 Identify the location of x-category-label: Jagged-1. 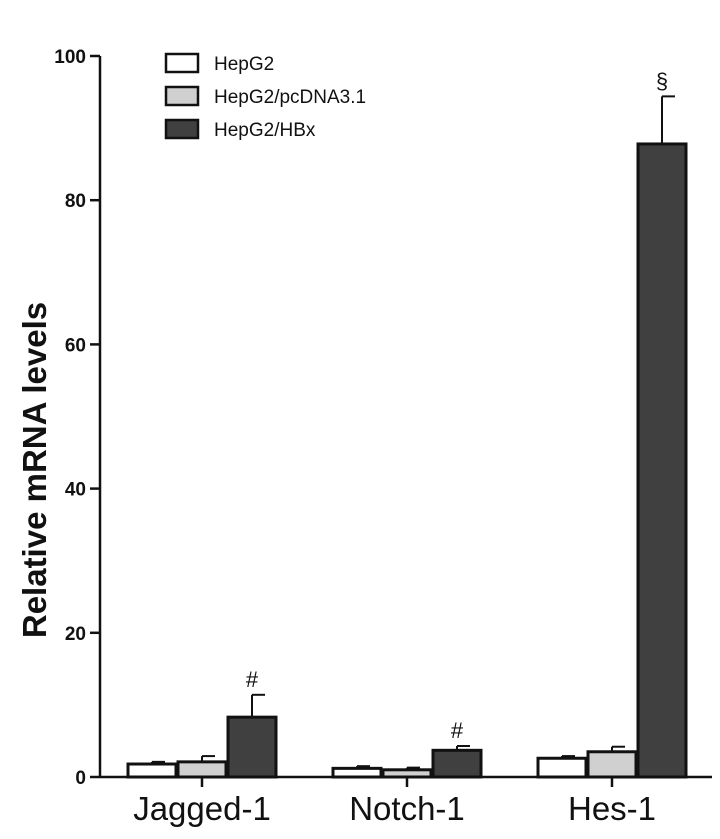
(202, 808).